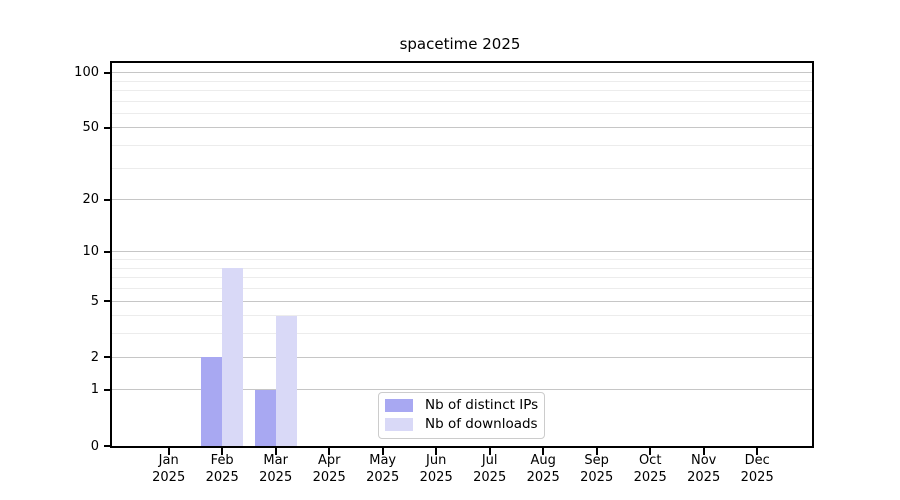 The height and width of the screenshot is (500, 900). I want to click on legend-label: Nb of distinct IPs, so click(482, 405).